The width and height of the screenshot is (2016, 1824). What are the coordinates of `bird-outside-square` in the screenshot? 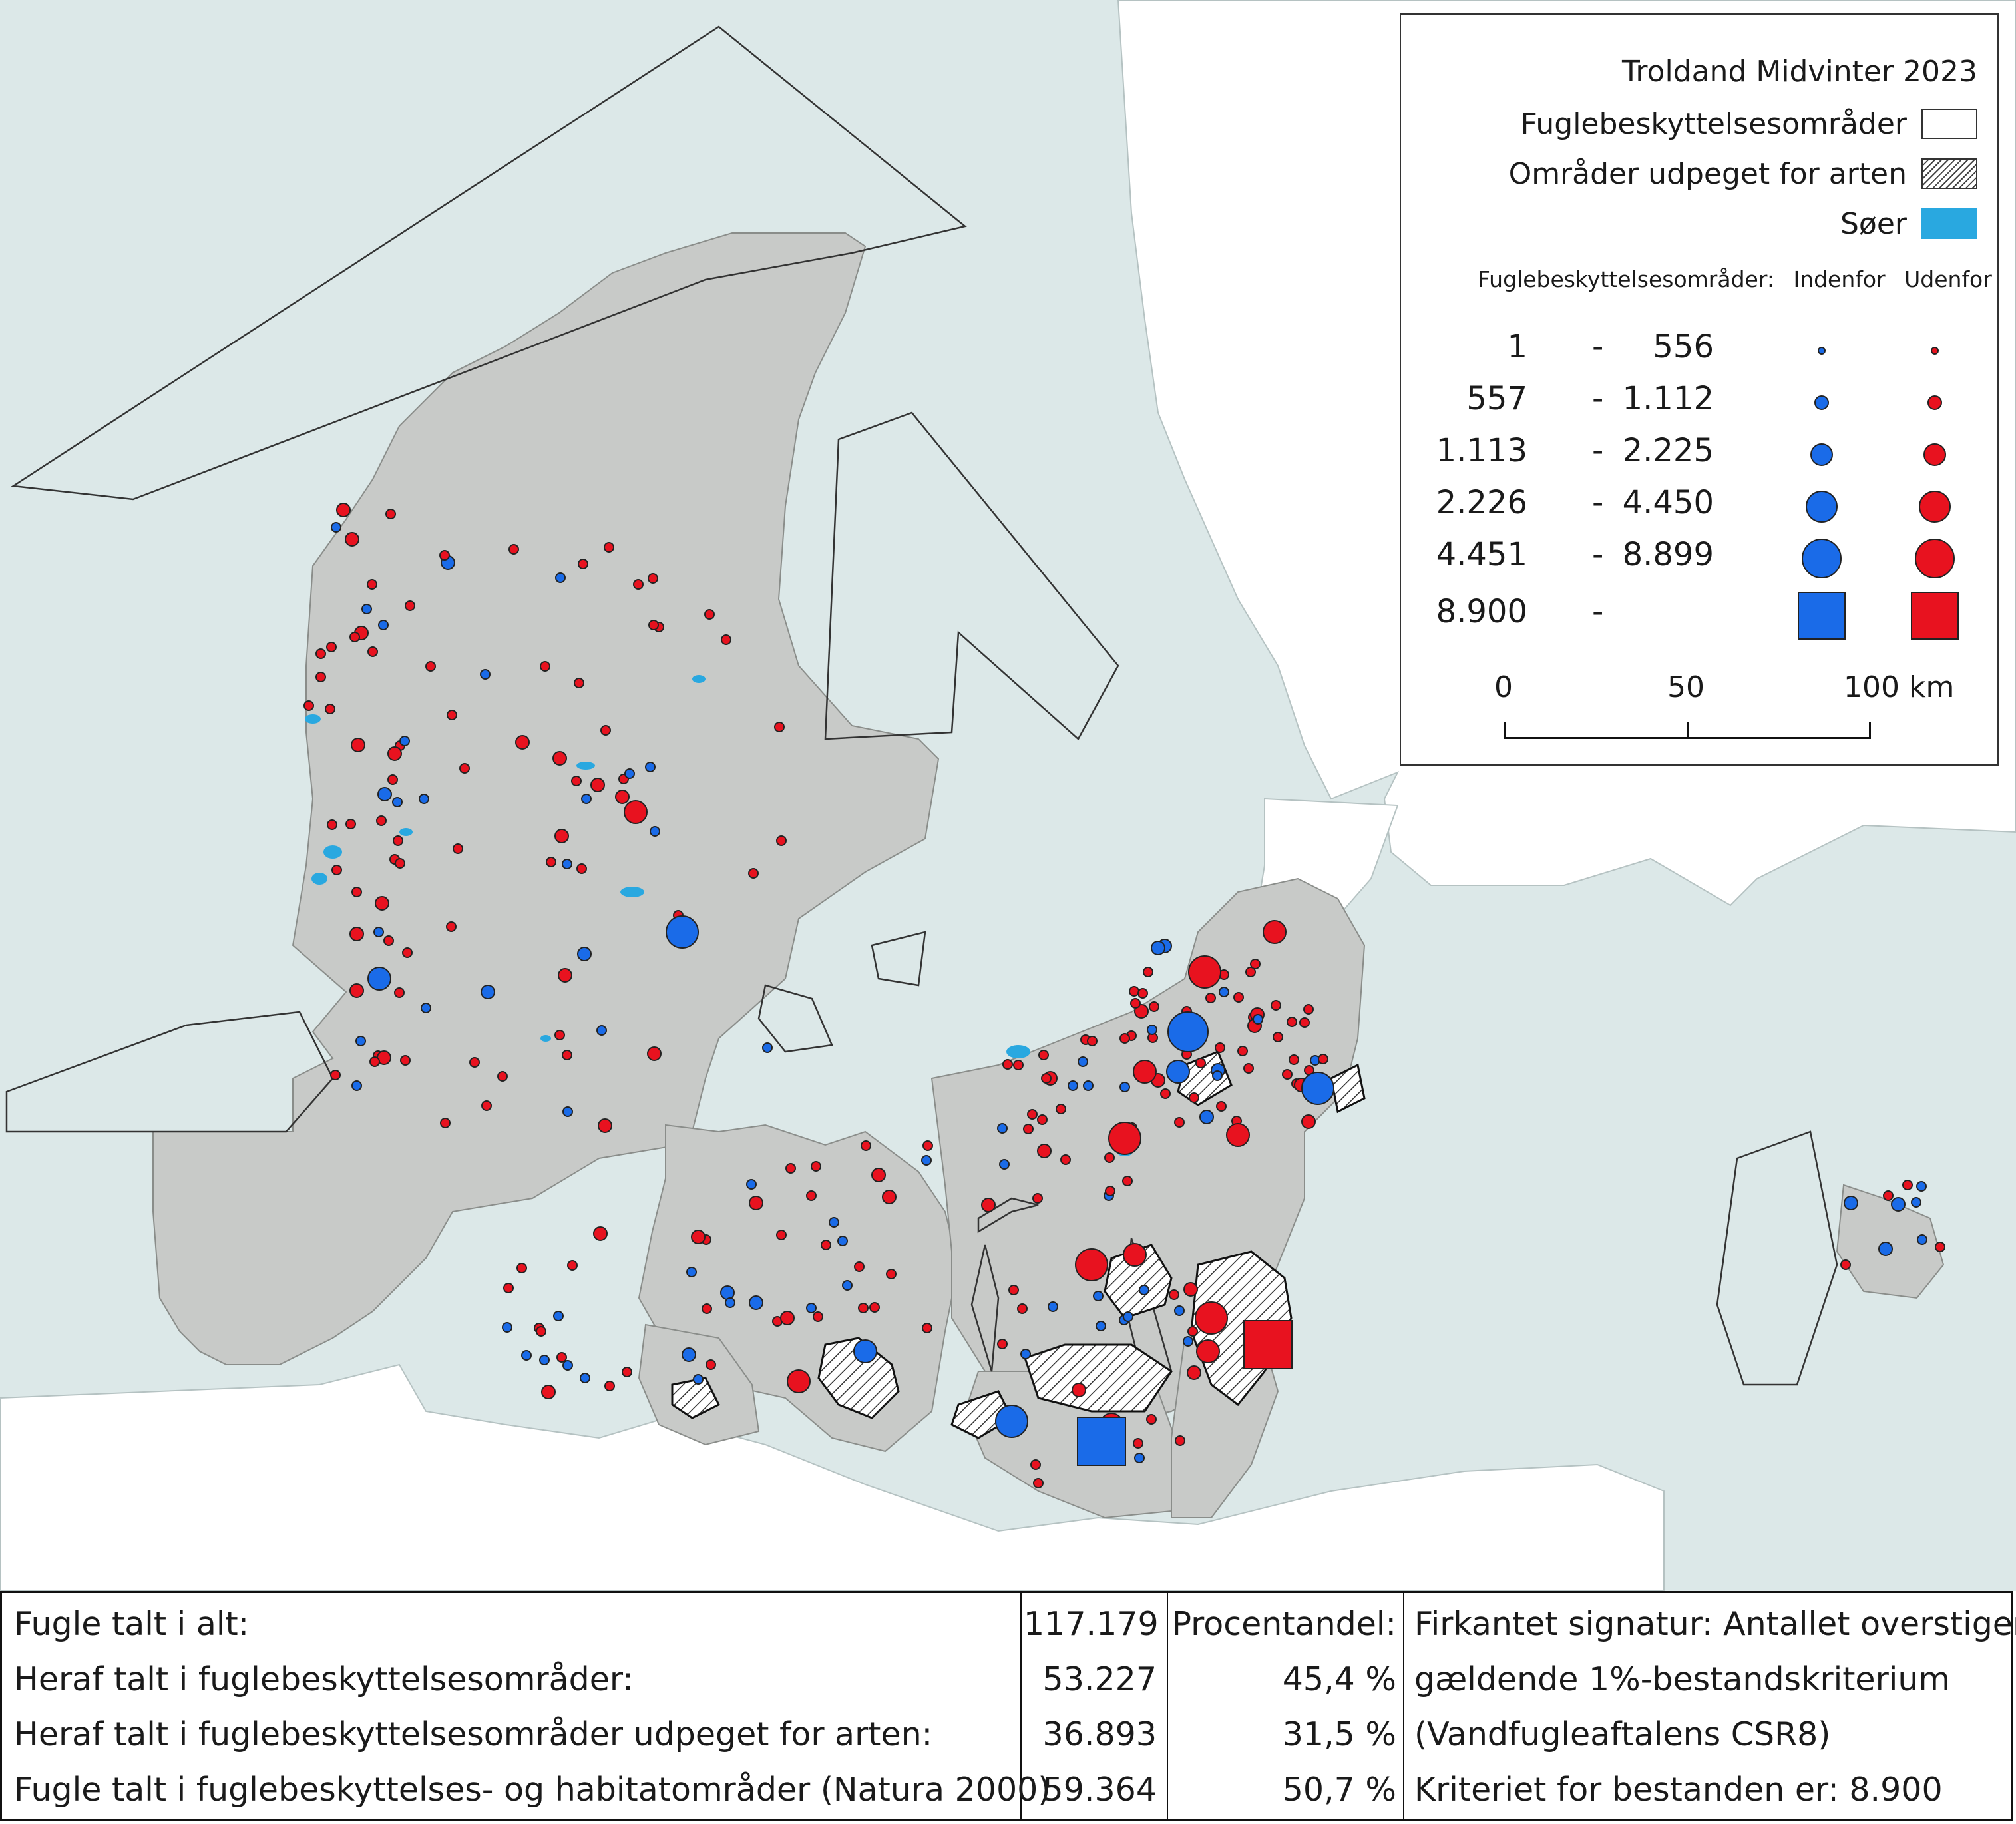 It's located at (1268, 1344).